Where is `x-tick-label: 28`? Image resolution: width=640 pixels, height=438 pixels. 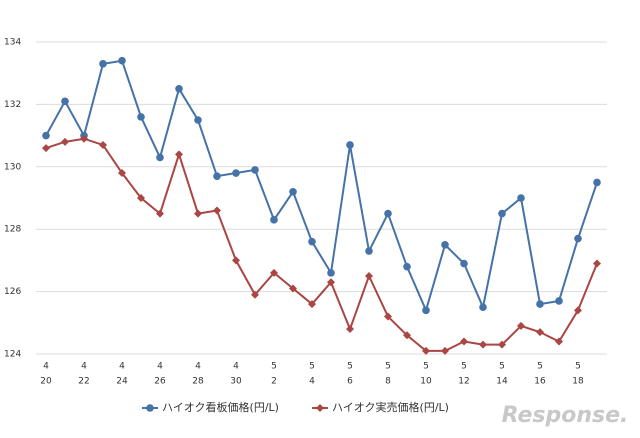 x-tick-label: 28 is located at coordinates (198, 382).